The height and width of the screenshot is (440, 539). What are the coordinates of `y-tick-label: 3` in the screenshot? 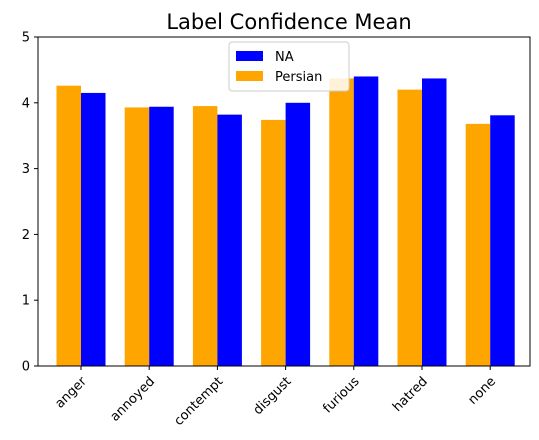 It's located at (26, 169).